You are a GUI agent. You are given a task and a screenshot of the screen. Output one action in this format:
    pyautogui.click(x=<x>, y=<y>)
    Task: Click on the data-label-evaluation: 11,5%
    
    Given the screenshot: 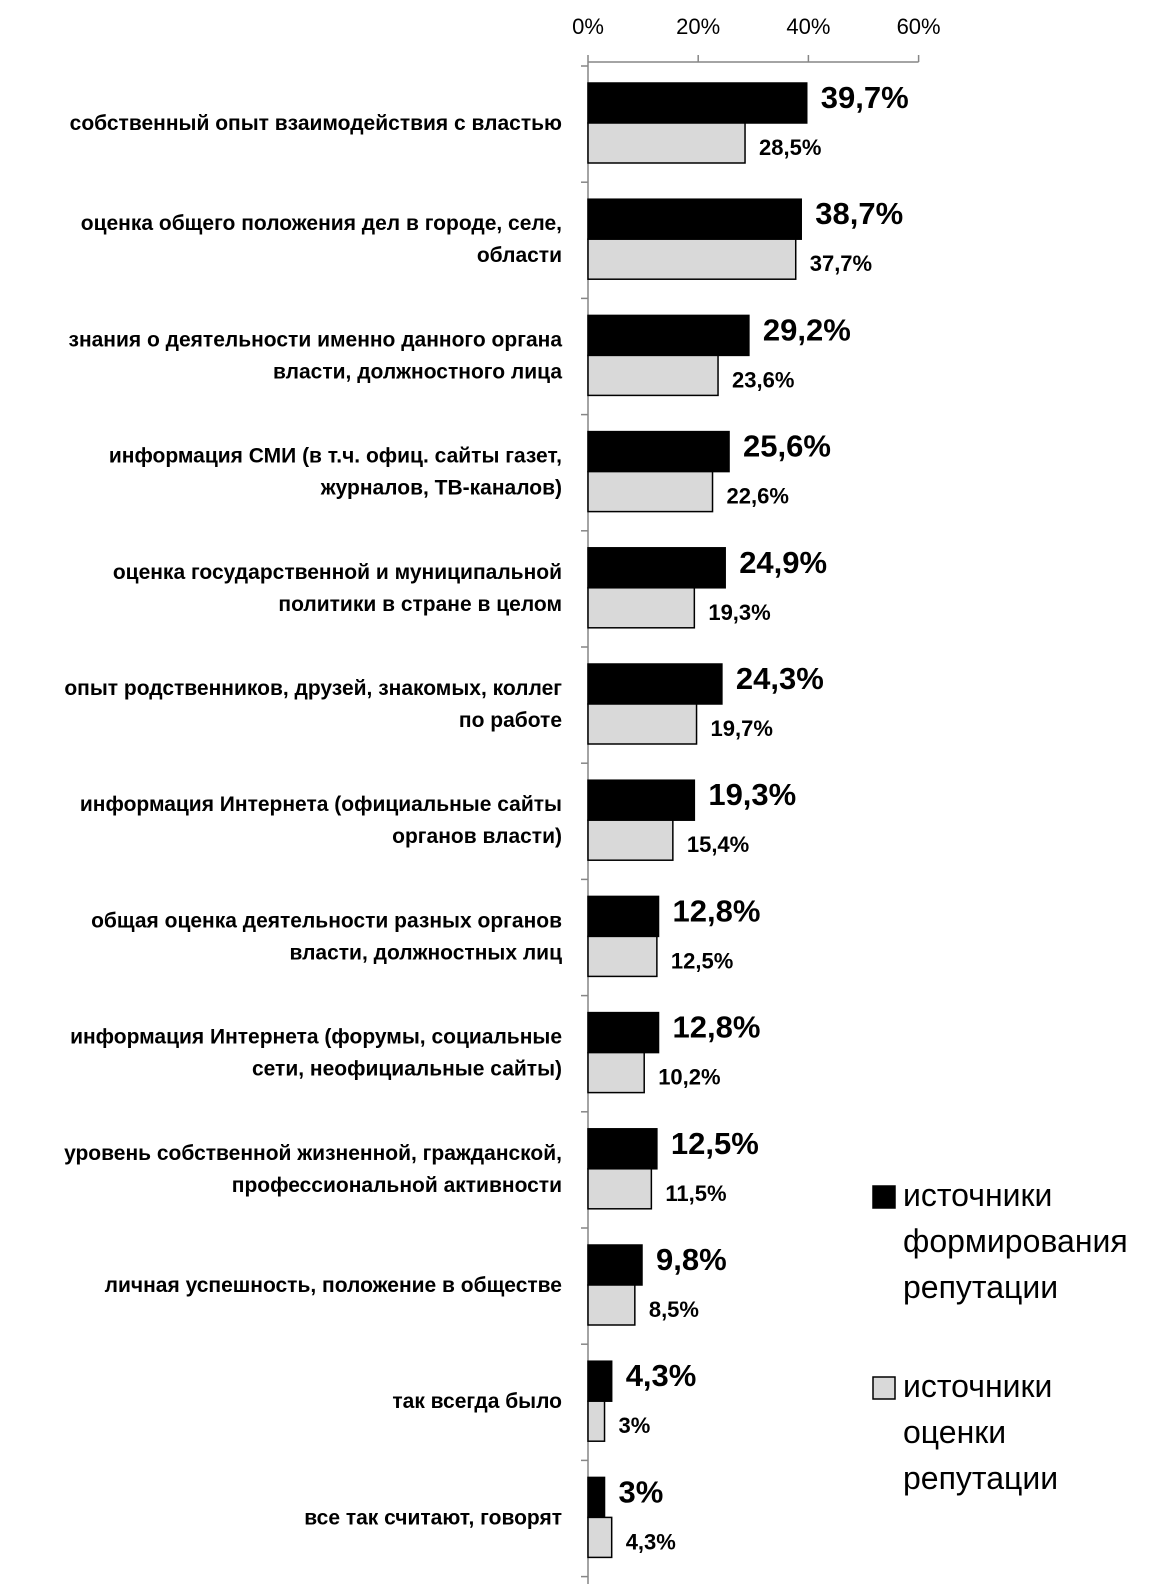 What is the action you would take?
    pyautogui.click(x=695, y=1193)
    